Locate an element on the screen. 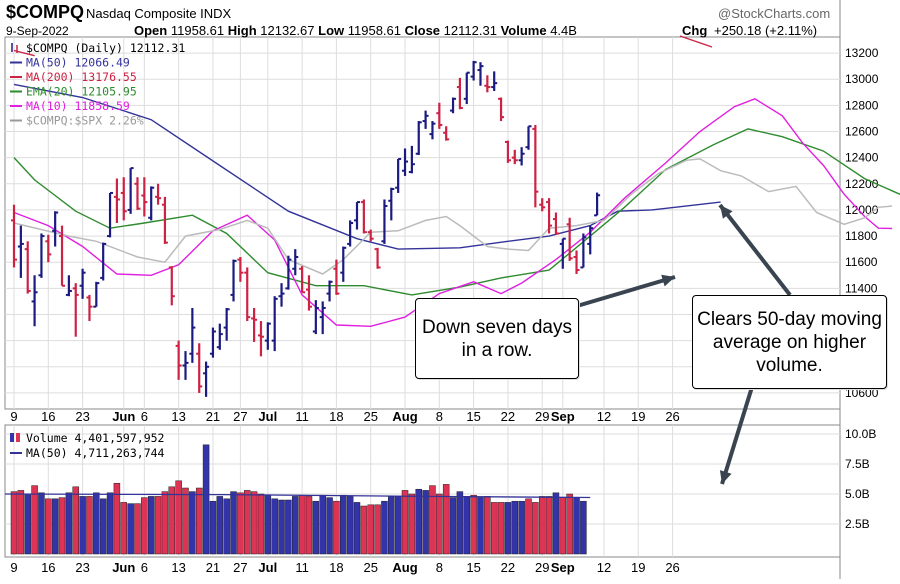  legend-entry: $COMPQ:$SPX 2.26% is located at coordinates (85, 121).